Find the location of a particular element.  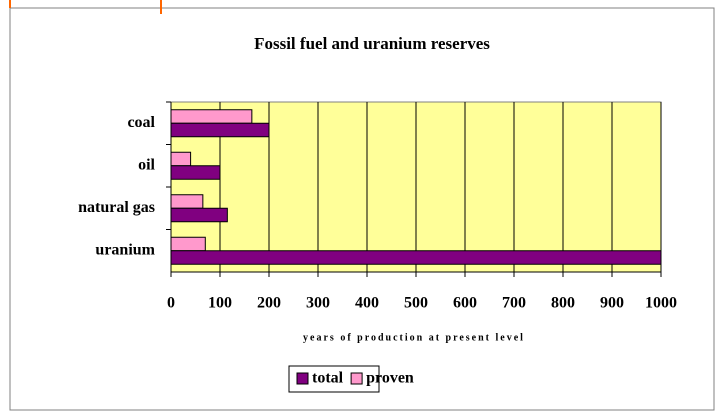

x-tick-label: 100 is located at coordinates (220, 303).